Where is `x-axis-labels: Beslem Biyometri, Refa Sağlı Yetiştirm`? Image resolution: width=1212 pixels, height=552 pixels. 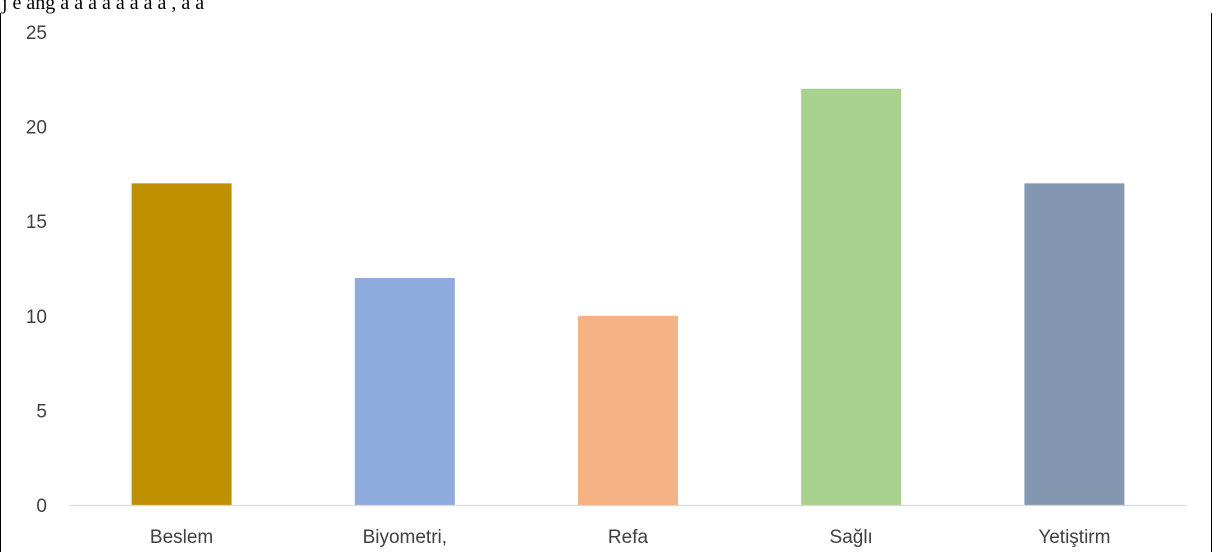
x-axis-labels: Beslem Biyometri, Refa Sağlı Yetiştirm is located at coordinates (630, 537).